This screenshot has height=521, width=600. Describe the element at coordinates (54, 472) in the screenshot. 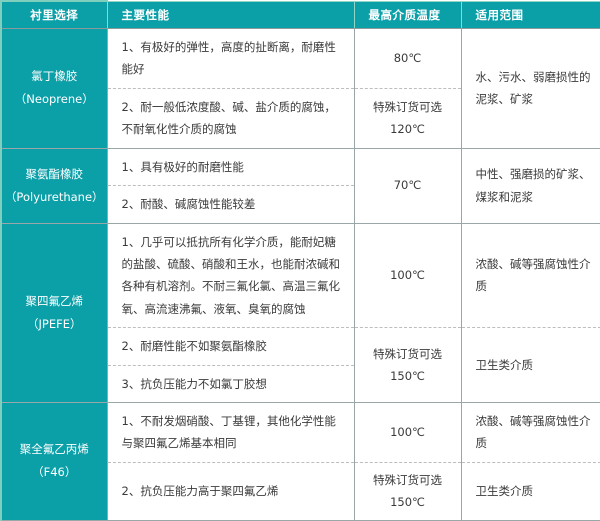

I see `material-name-en: （F46）` at that location.